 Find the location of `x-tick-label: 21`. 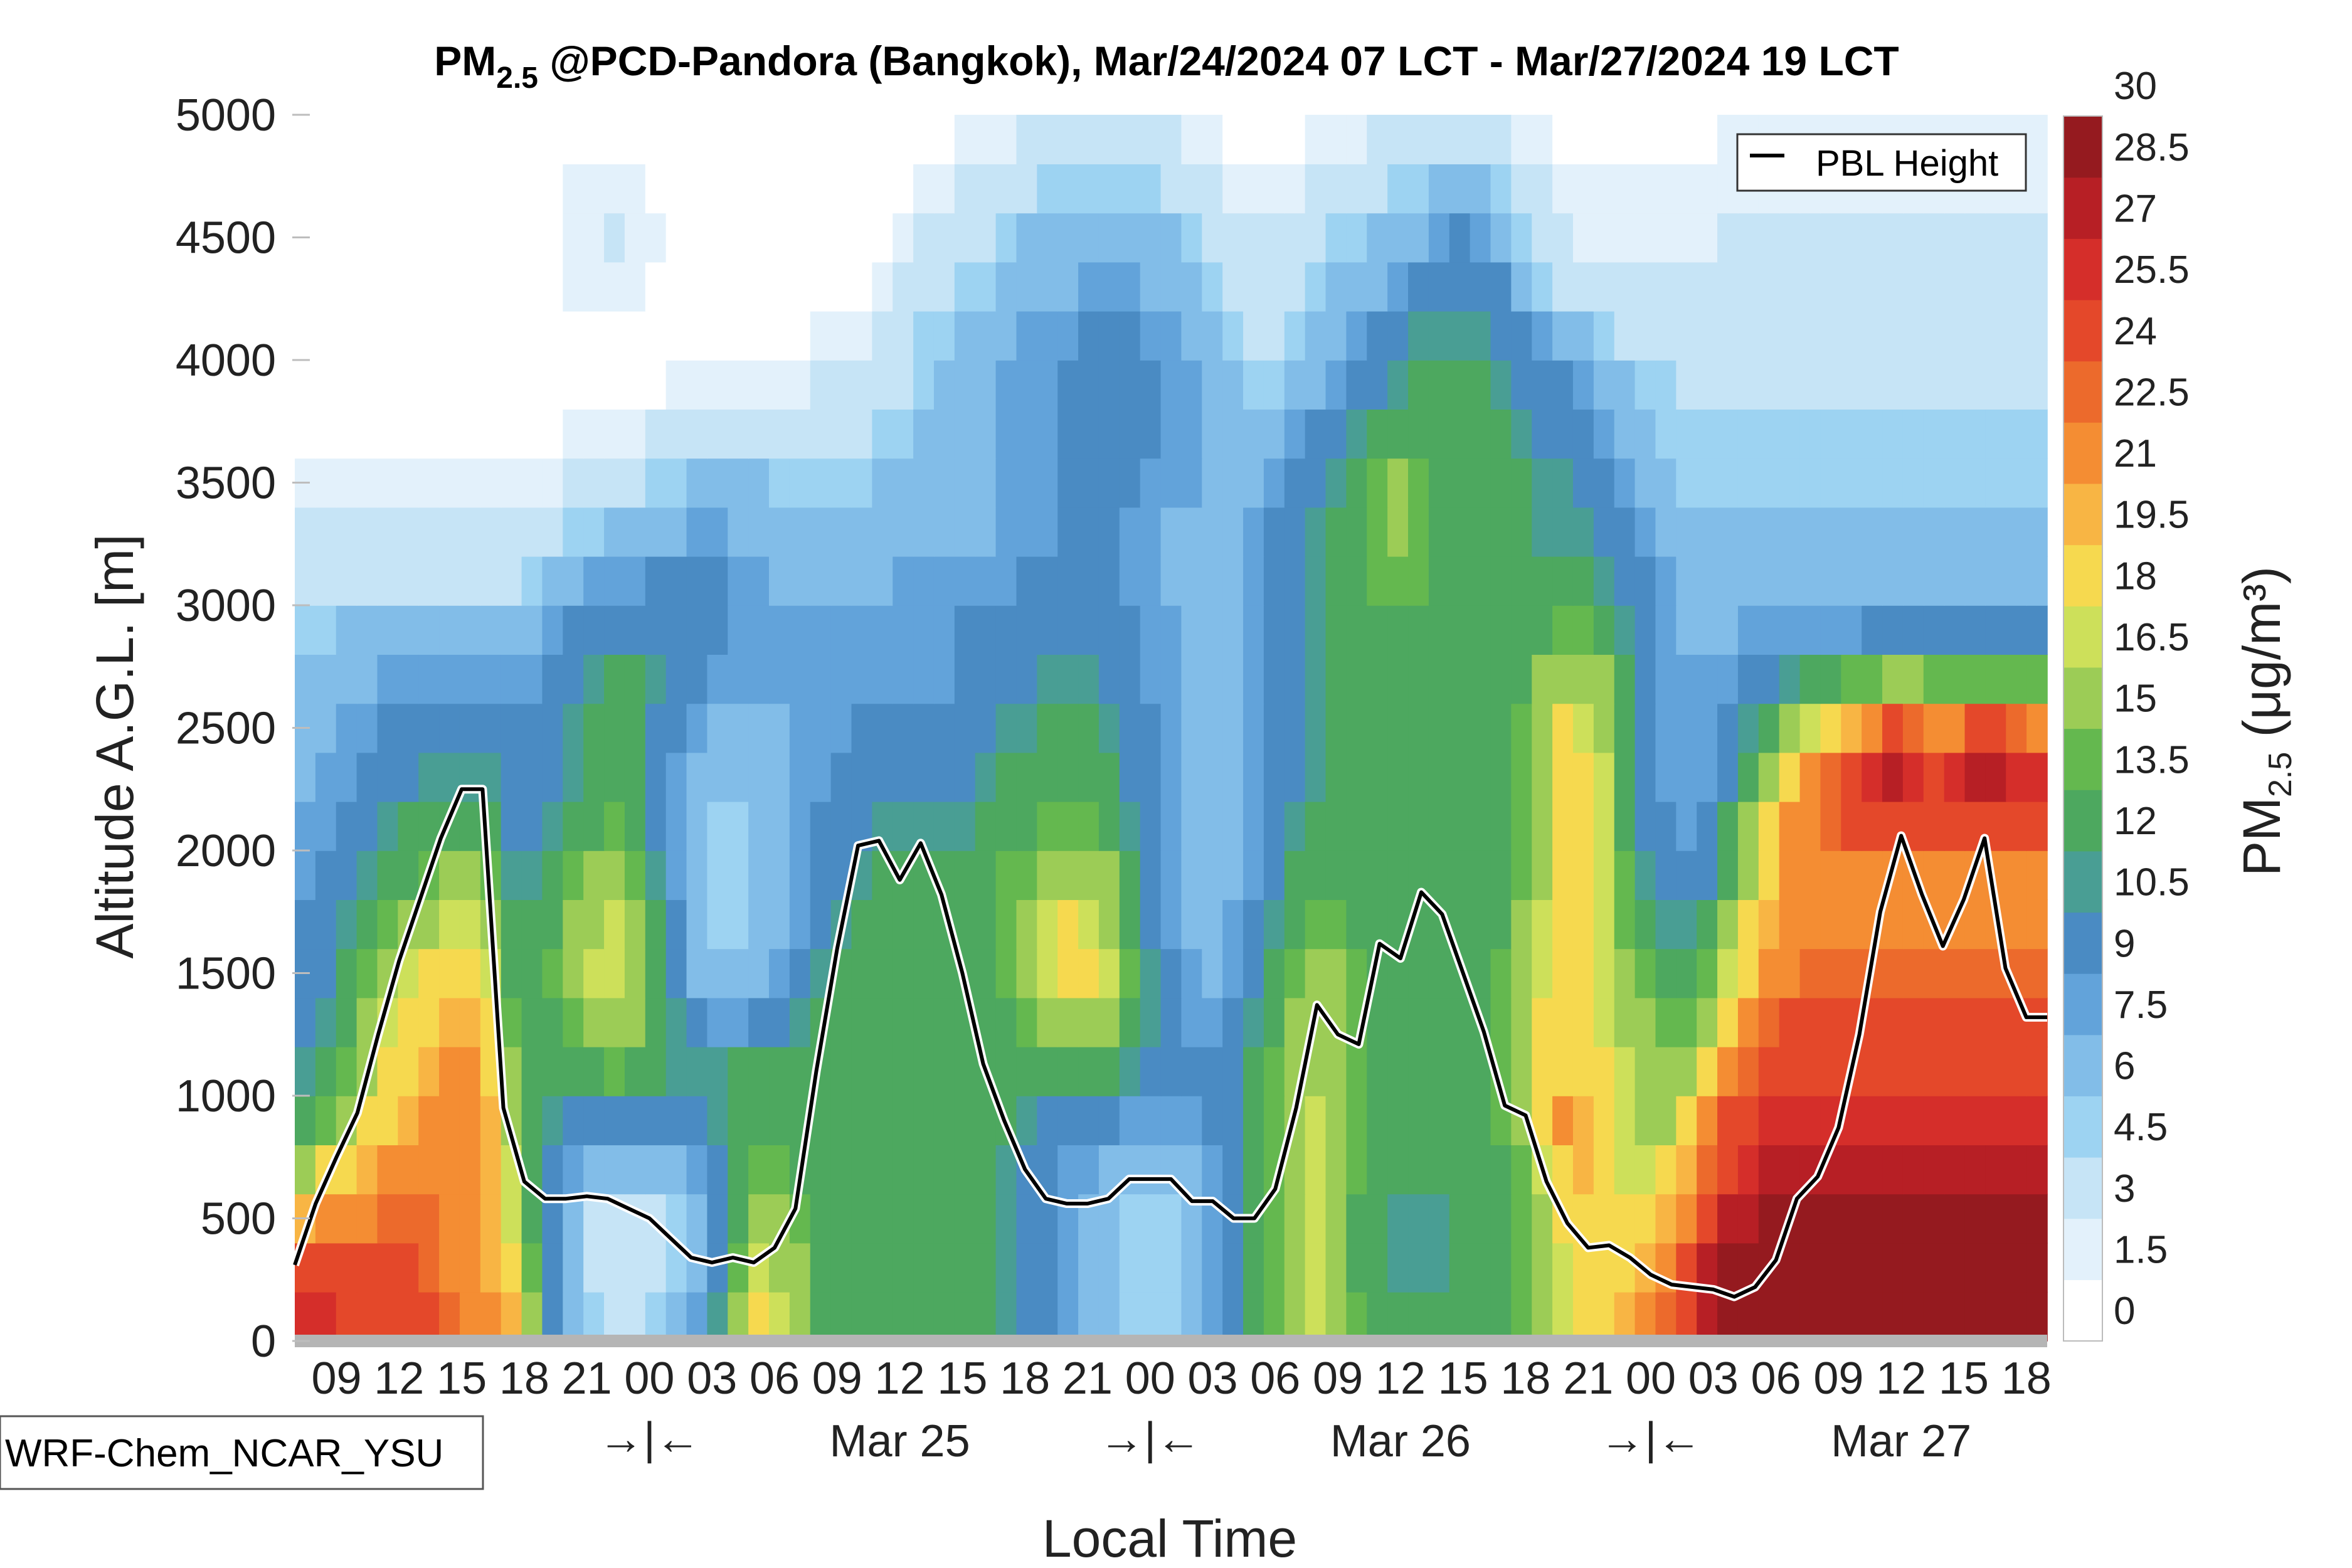

x-tick-label: 21 is located at coordinates (587, 1378).